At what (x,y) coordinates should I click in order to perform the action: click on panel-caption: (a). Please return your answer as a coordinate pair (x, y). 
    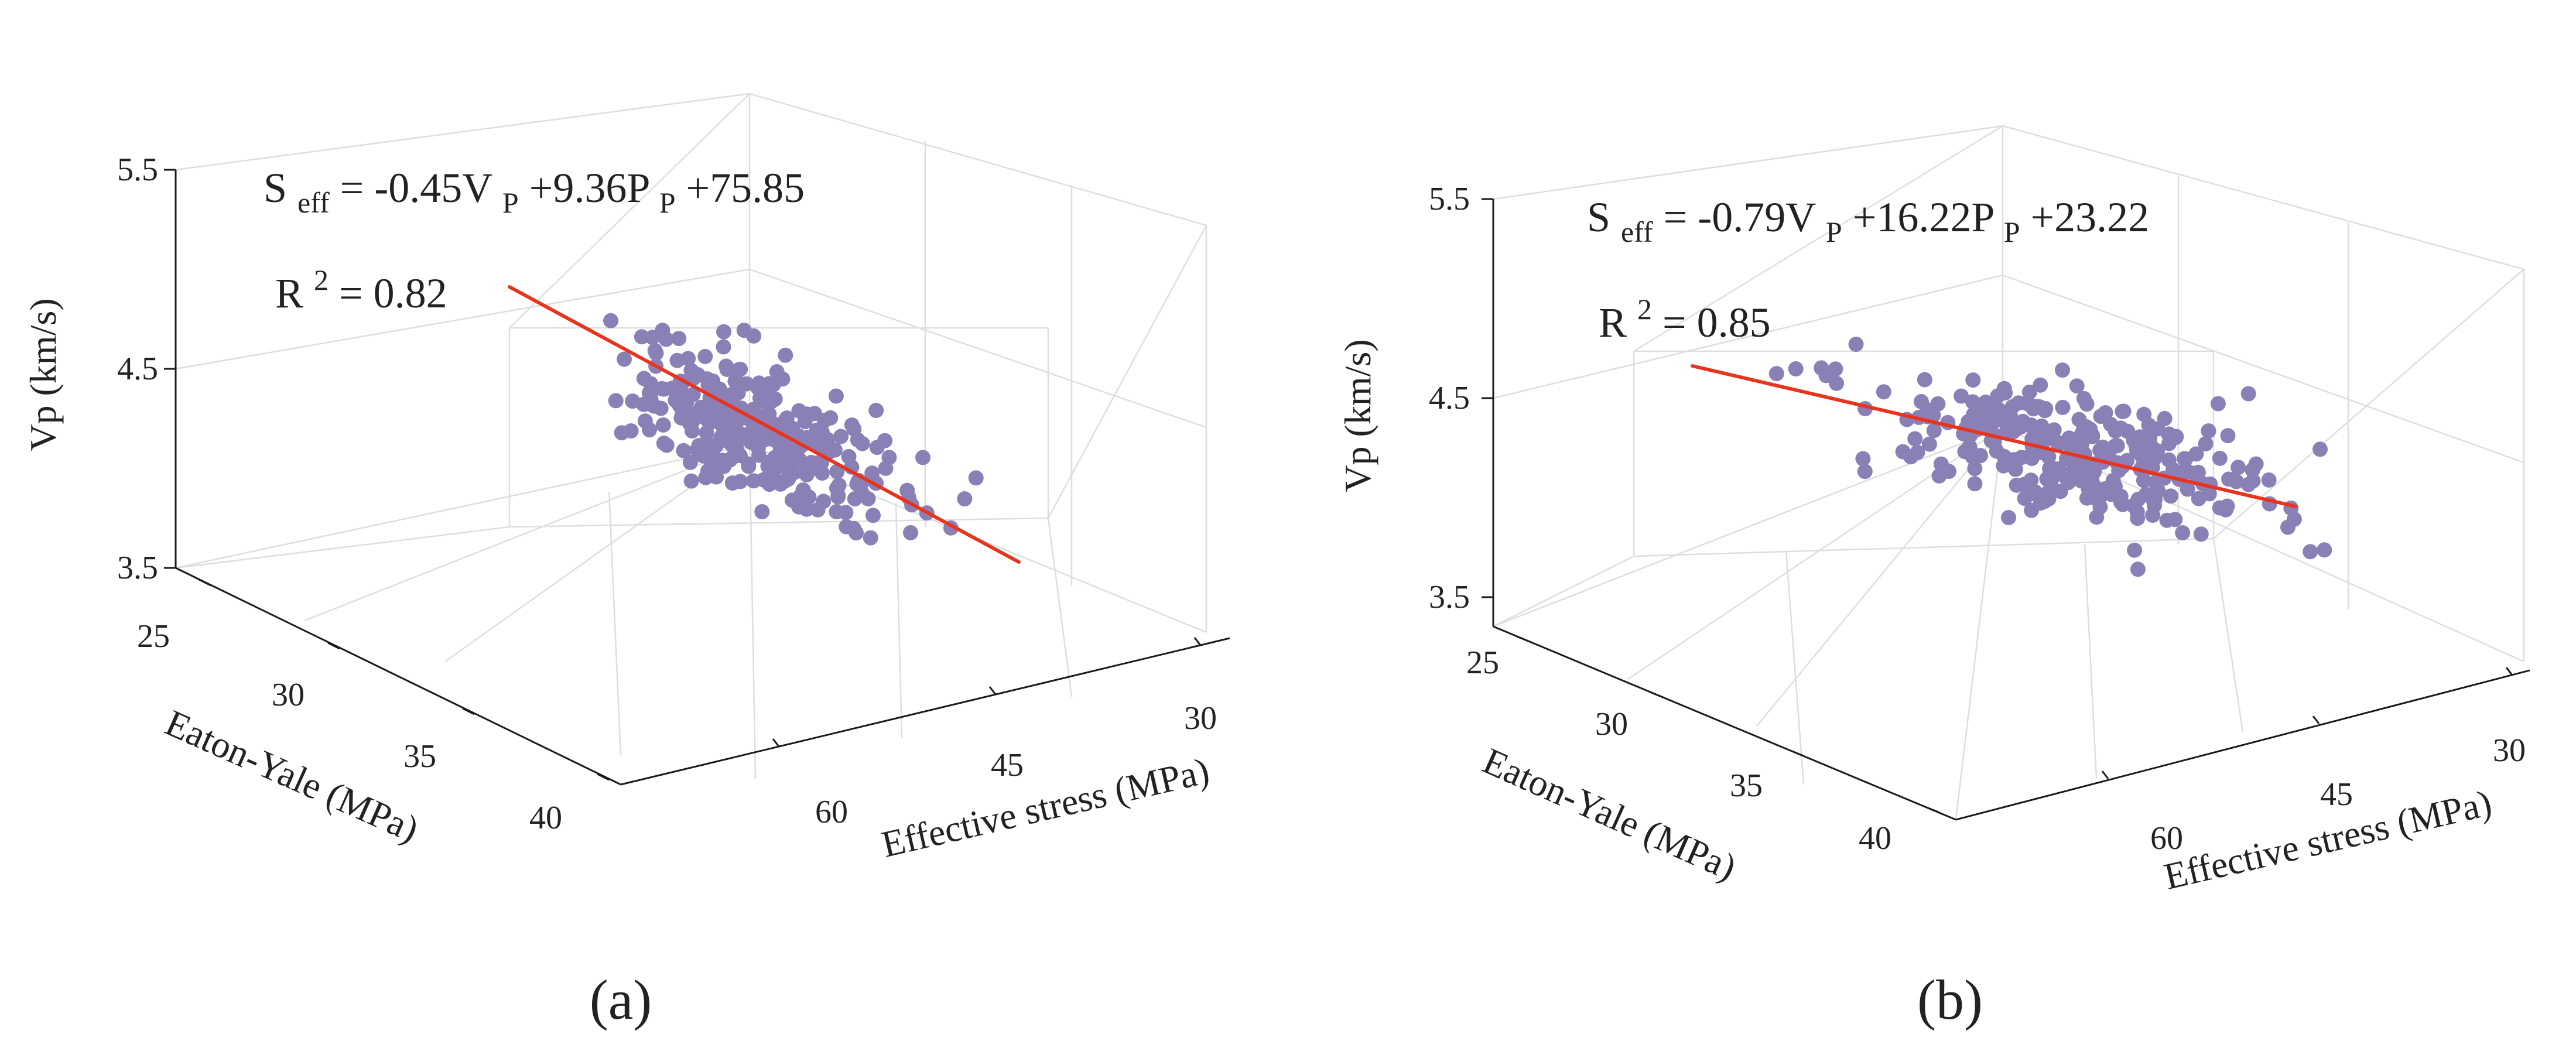
    Looking at the image, I should click on (621, 1000).